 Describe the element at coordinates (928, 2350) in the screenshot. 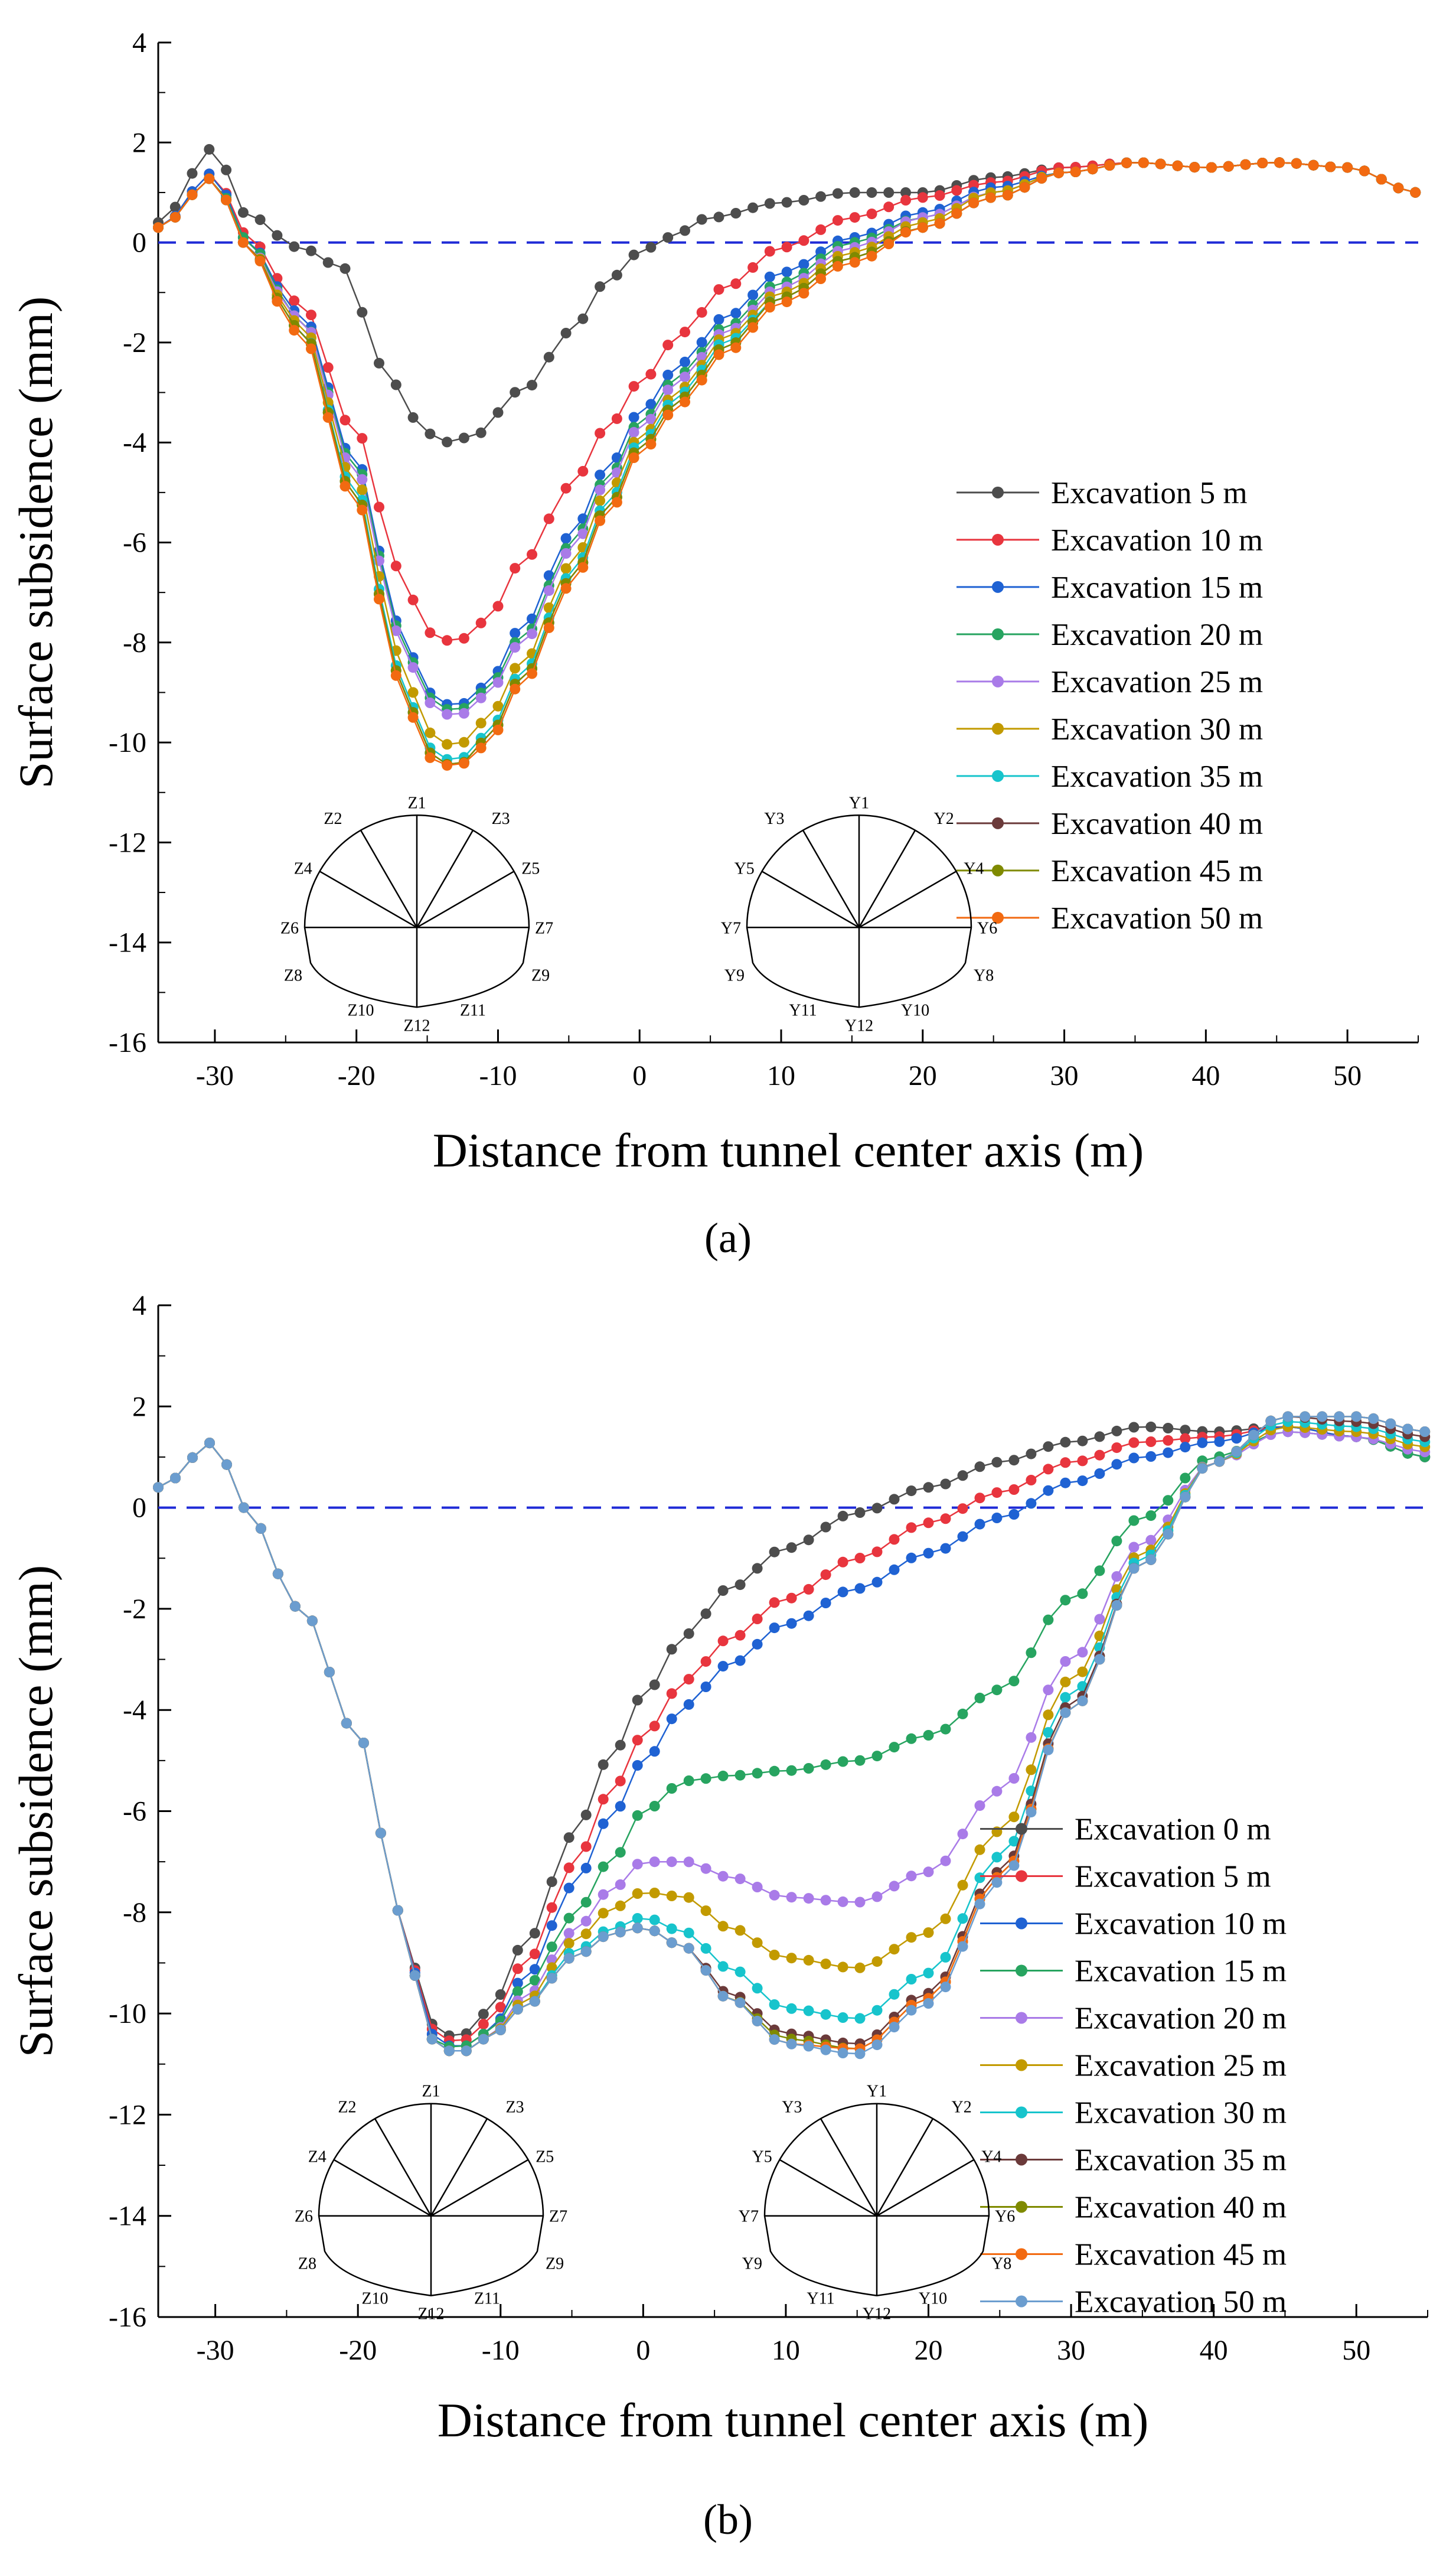

I see `x-tick-label: 20` at that location.